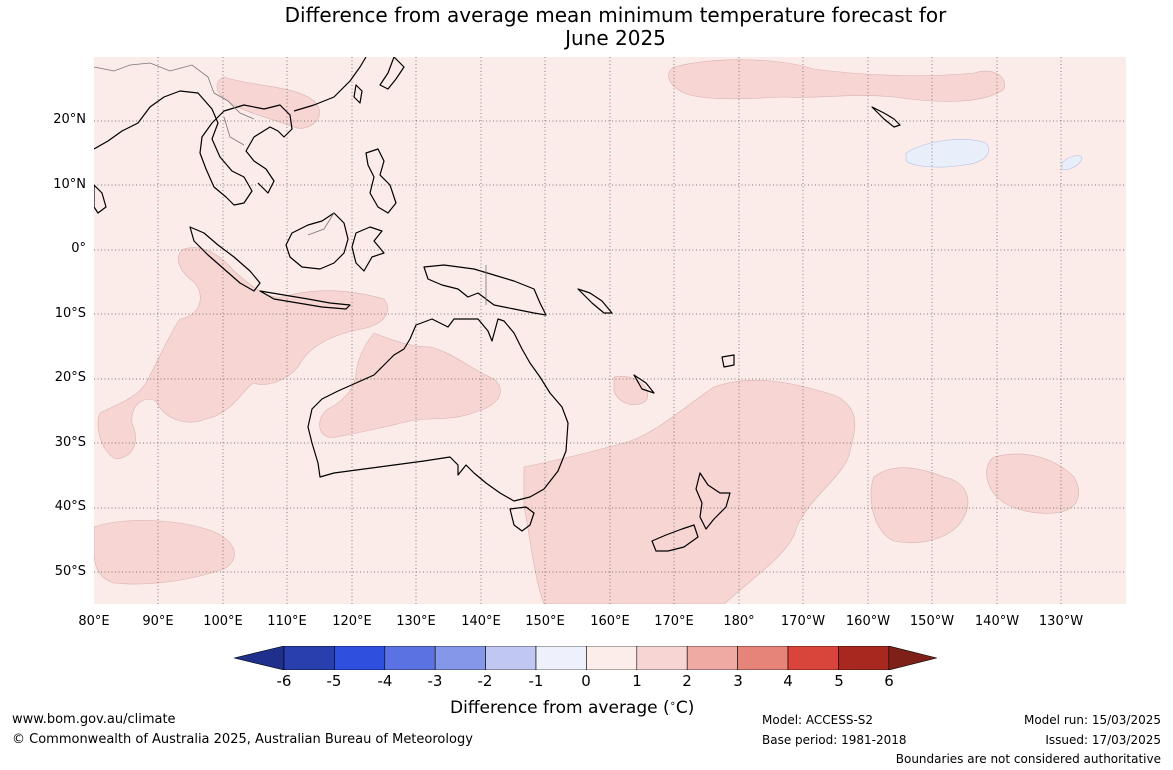 The image size is (1173, 770). What do you see at coordinates (70, 571) in the screenshot?
I see `lat-tick-50s: 50°S` at bounding box center [70, 571].